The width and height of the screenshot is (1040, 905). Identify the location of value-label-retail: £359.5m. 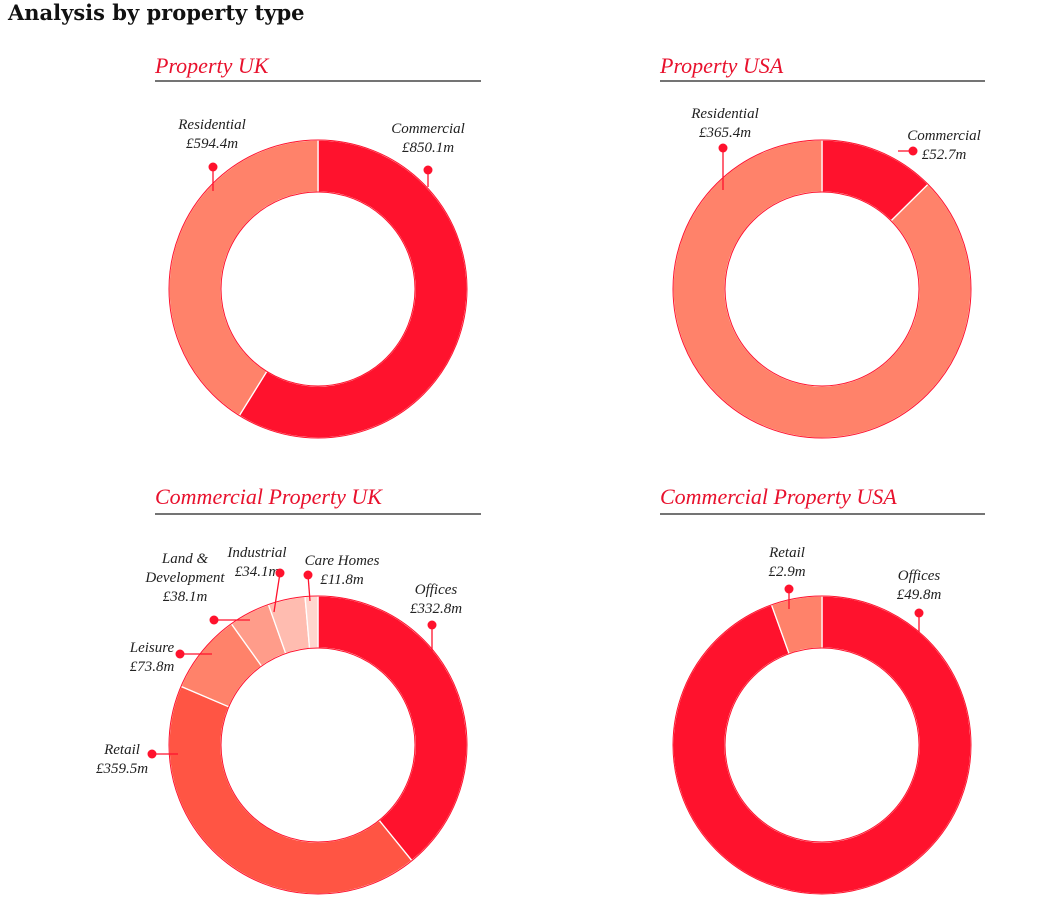
(122, 769).